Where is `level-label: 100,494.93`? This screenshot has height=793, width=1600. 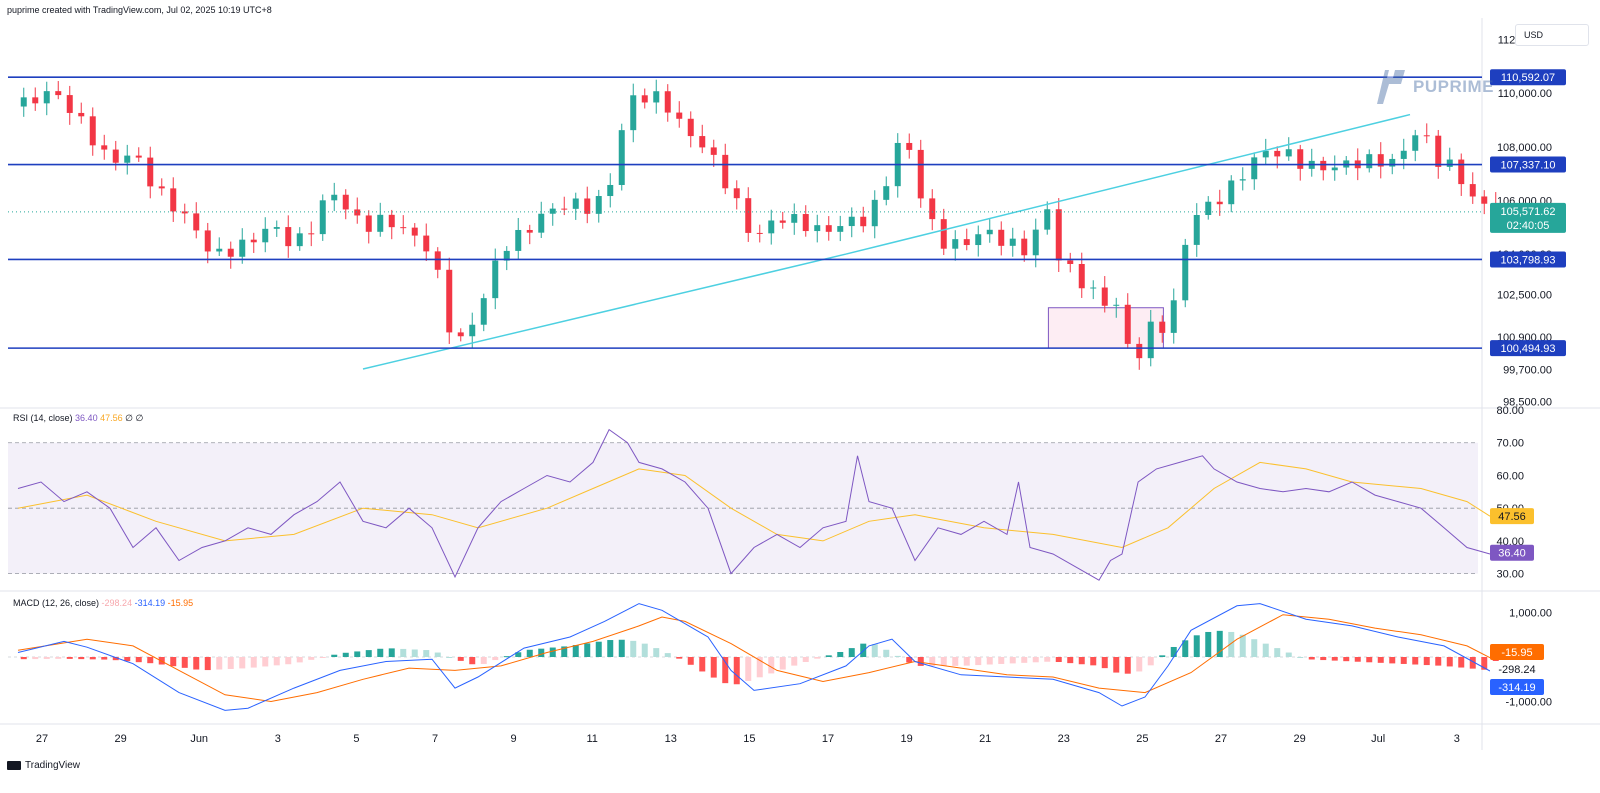 level-label: 100,494.93 is located at coordinates (1527, 349).